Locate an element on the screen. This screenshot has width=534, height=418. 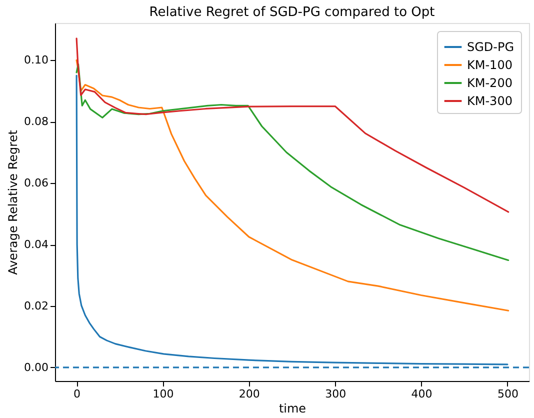
x-tick-label: 300 is located at coordinates (335, 394).